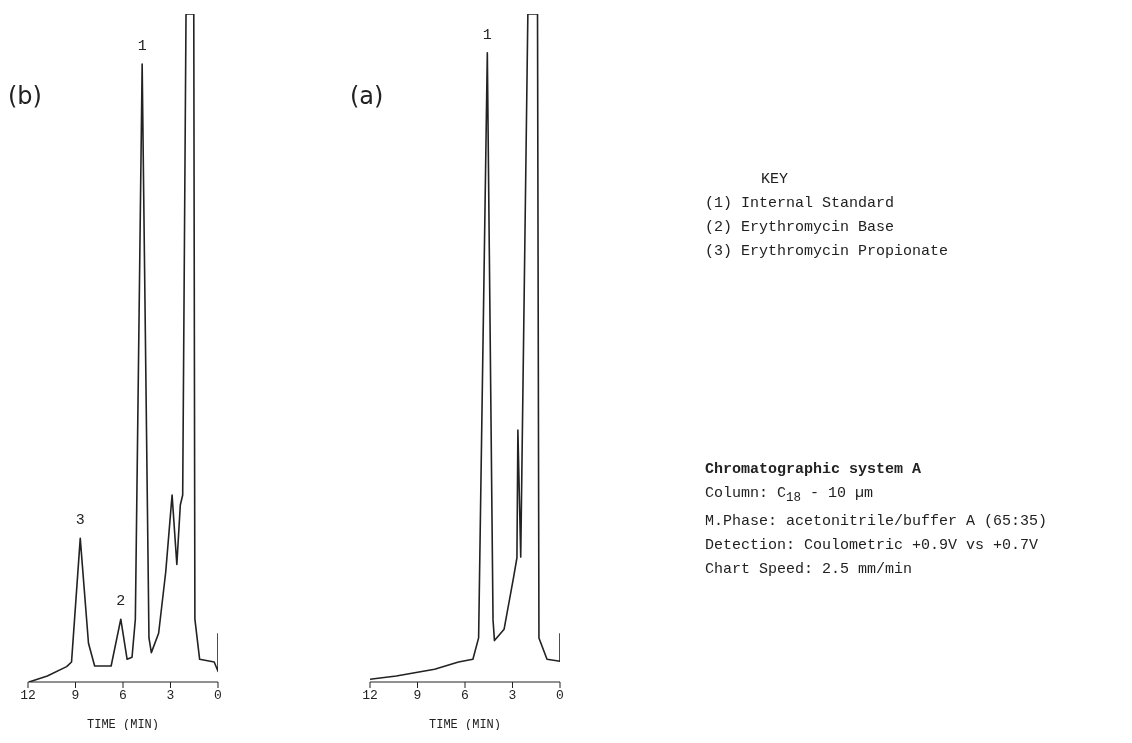 The height and width of the screenshot is (743, 1132). What do you see at coordinates (809, 570) in the screenshot?
I see `text: Chart Speed: 2.5 mm/min` at bounding box center [809, 570].